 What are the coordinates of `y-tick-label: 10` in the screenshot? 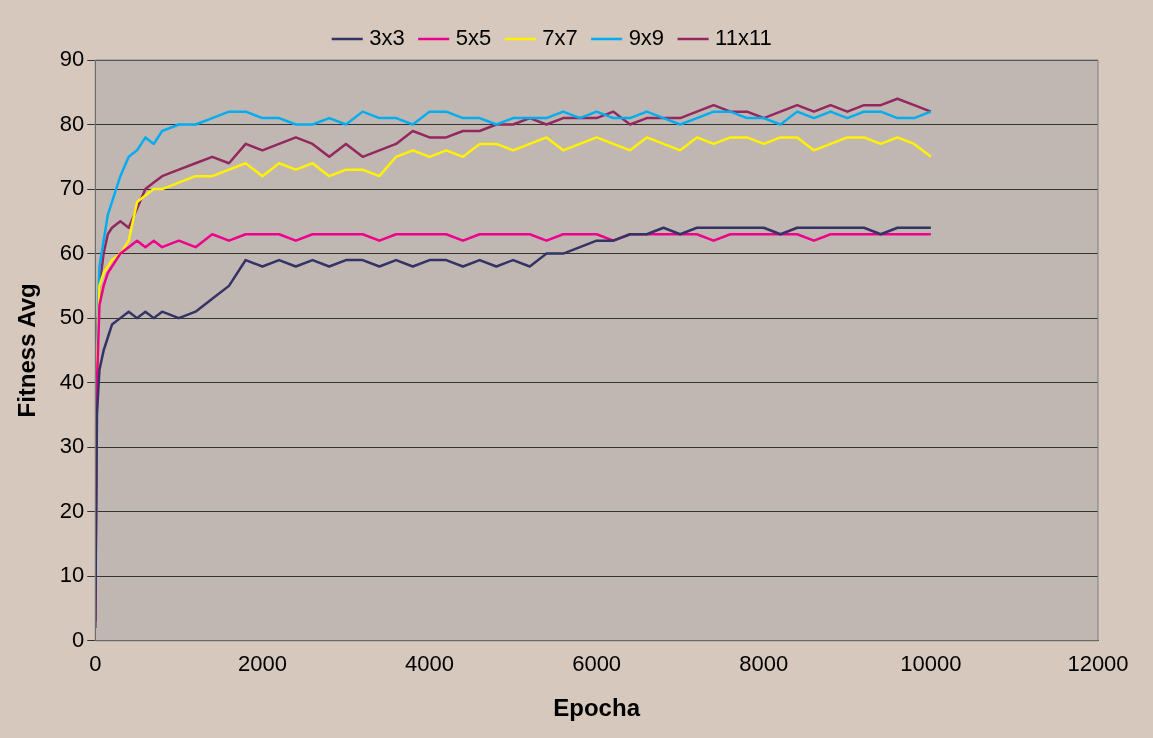 It's located at (72, 575).